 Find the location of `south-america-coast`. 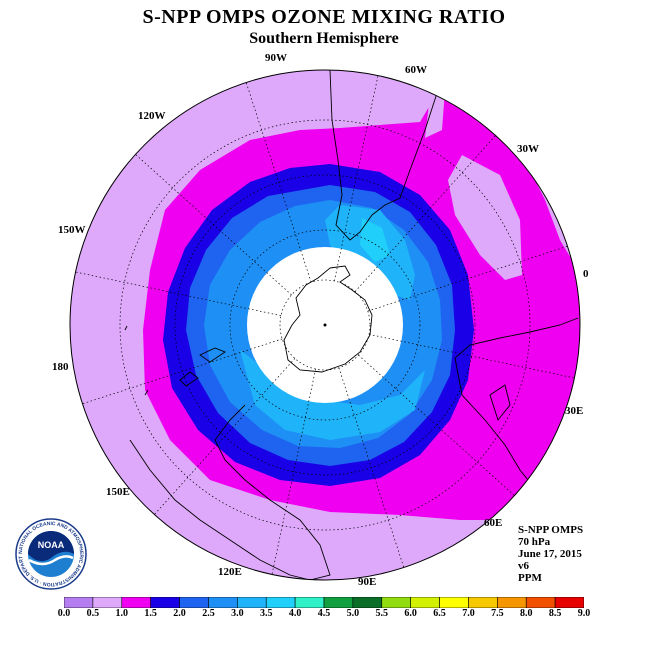

south-america-coast is located at coordinates (384, 155).